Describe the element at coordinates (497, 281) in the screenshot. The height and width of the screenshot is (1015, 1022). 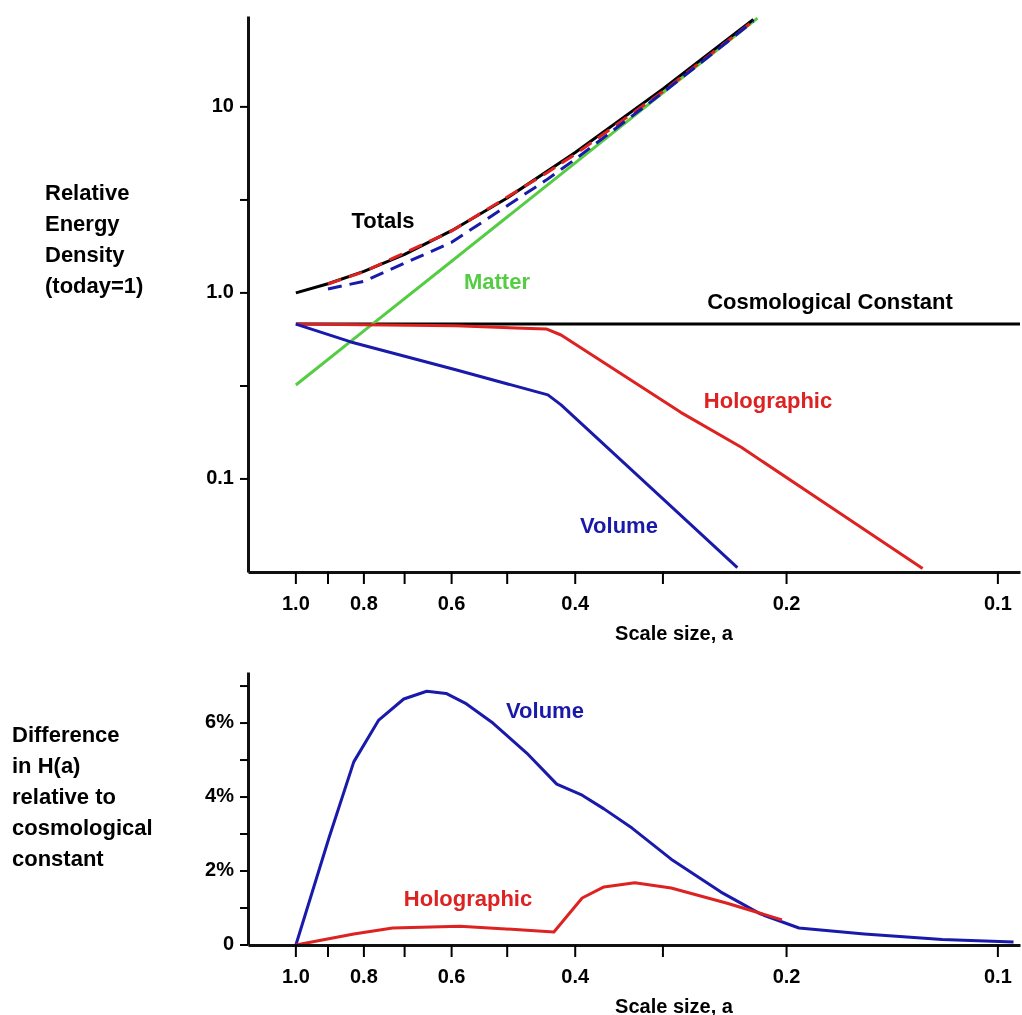
I see `series-label: Matter` at that location.